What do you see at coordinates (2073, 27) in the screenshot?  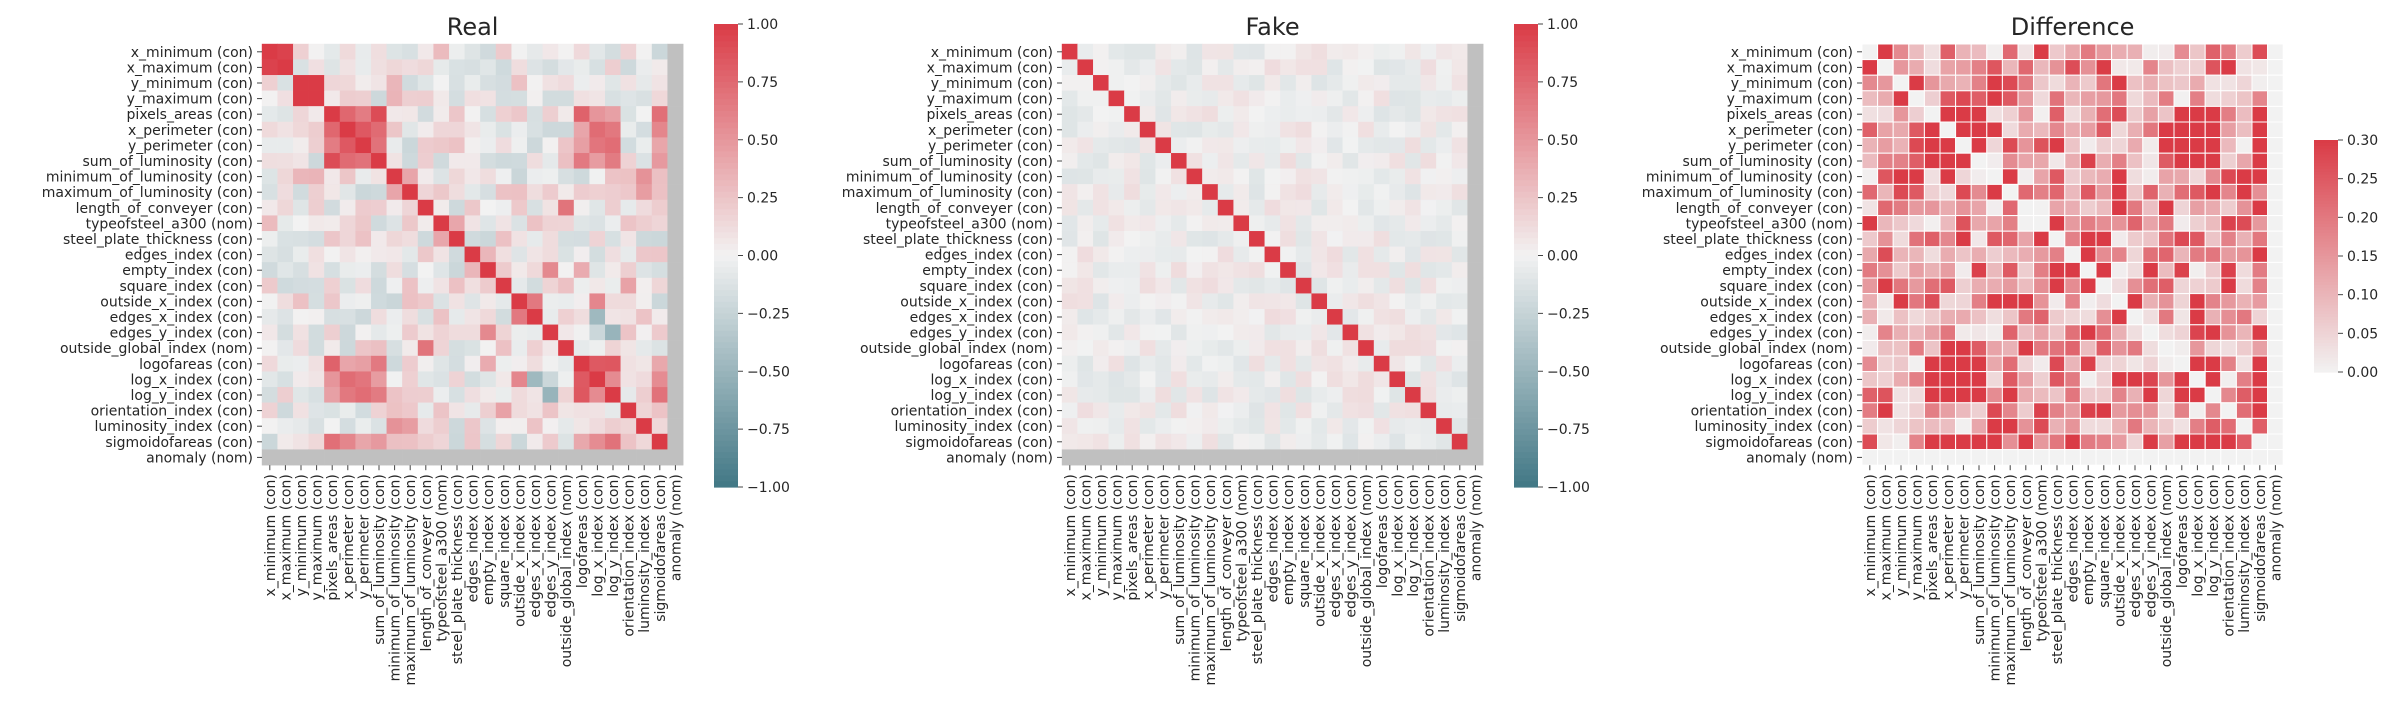 I see `chart-title: Difference` at bounding box center [2073, 27].